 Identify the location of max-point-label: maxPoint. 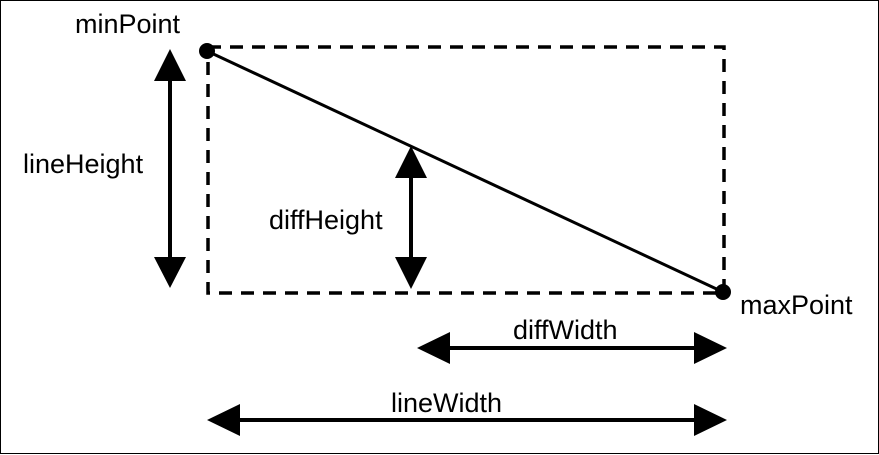
(796, 305).